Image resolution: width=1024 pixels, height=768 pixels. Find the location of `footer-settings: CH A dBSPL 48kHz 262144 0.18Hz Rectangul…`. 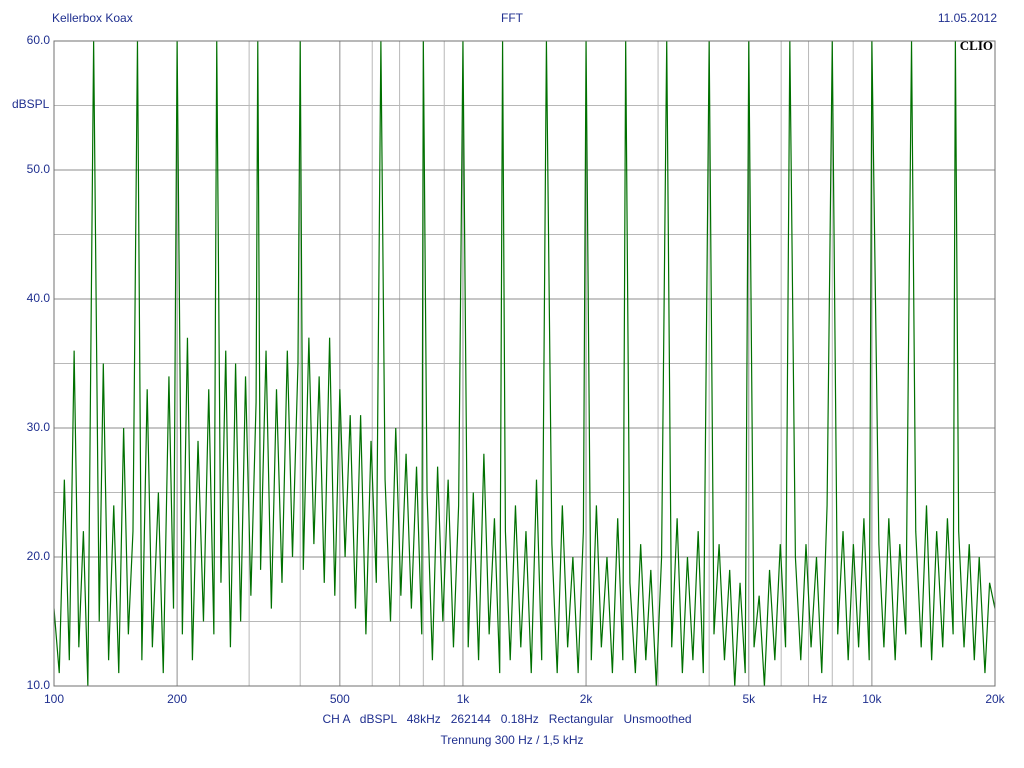

footer-settings: CH A dBSPL 48kHz 262144 0.18Hz Rectangul… is located at coordinates (506, 719).